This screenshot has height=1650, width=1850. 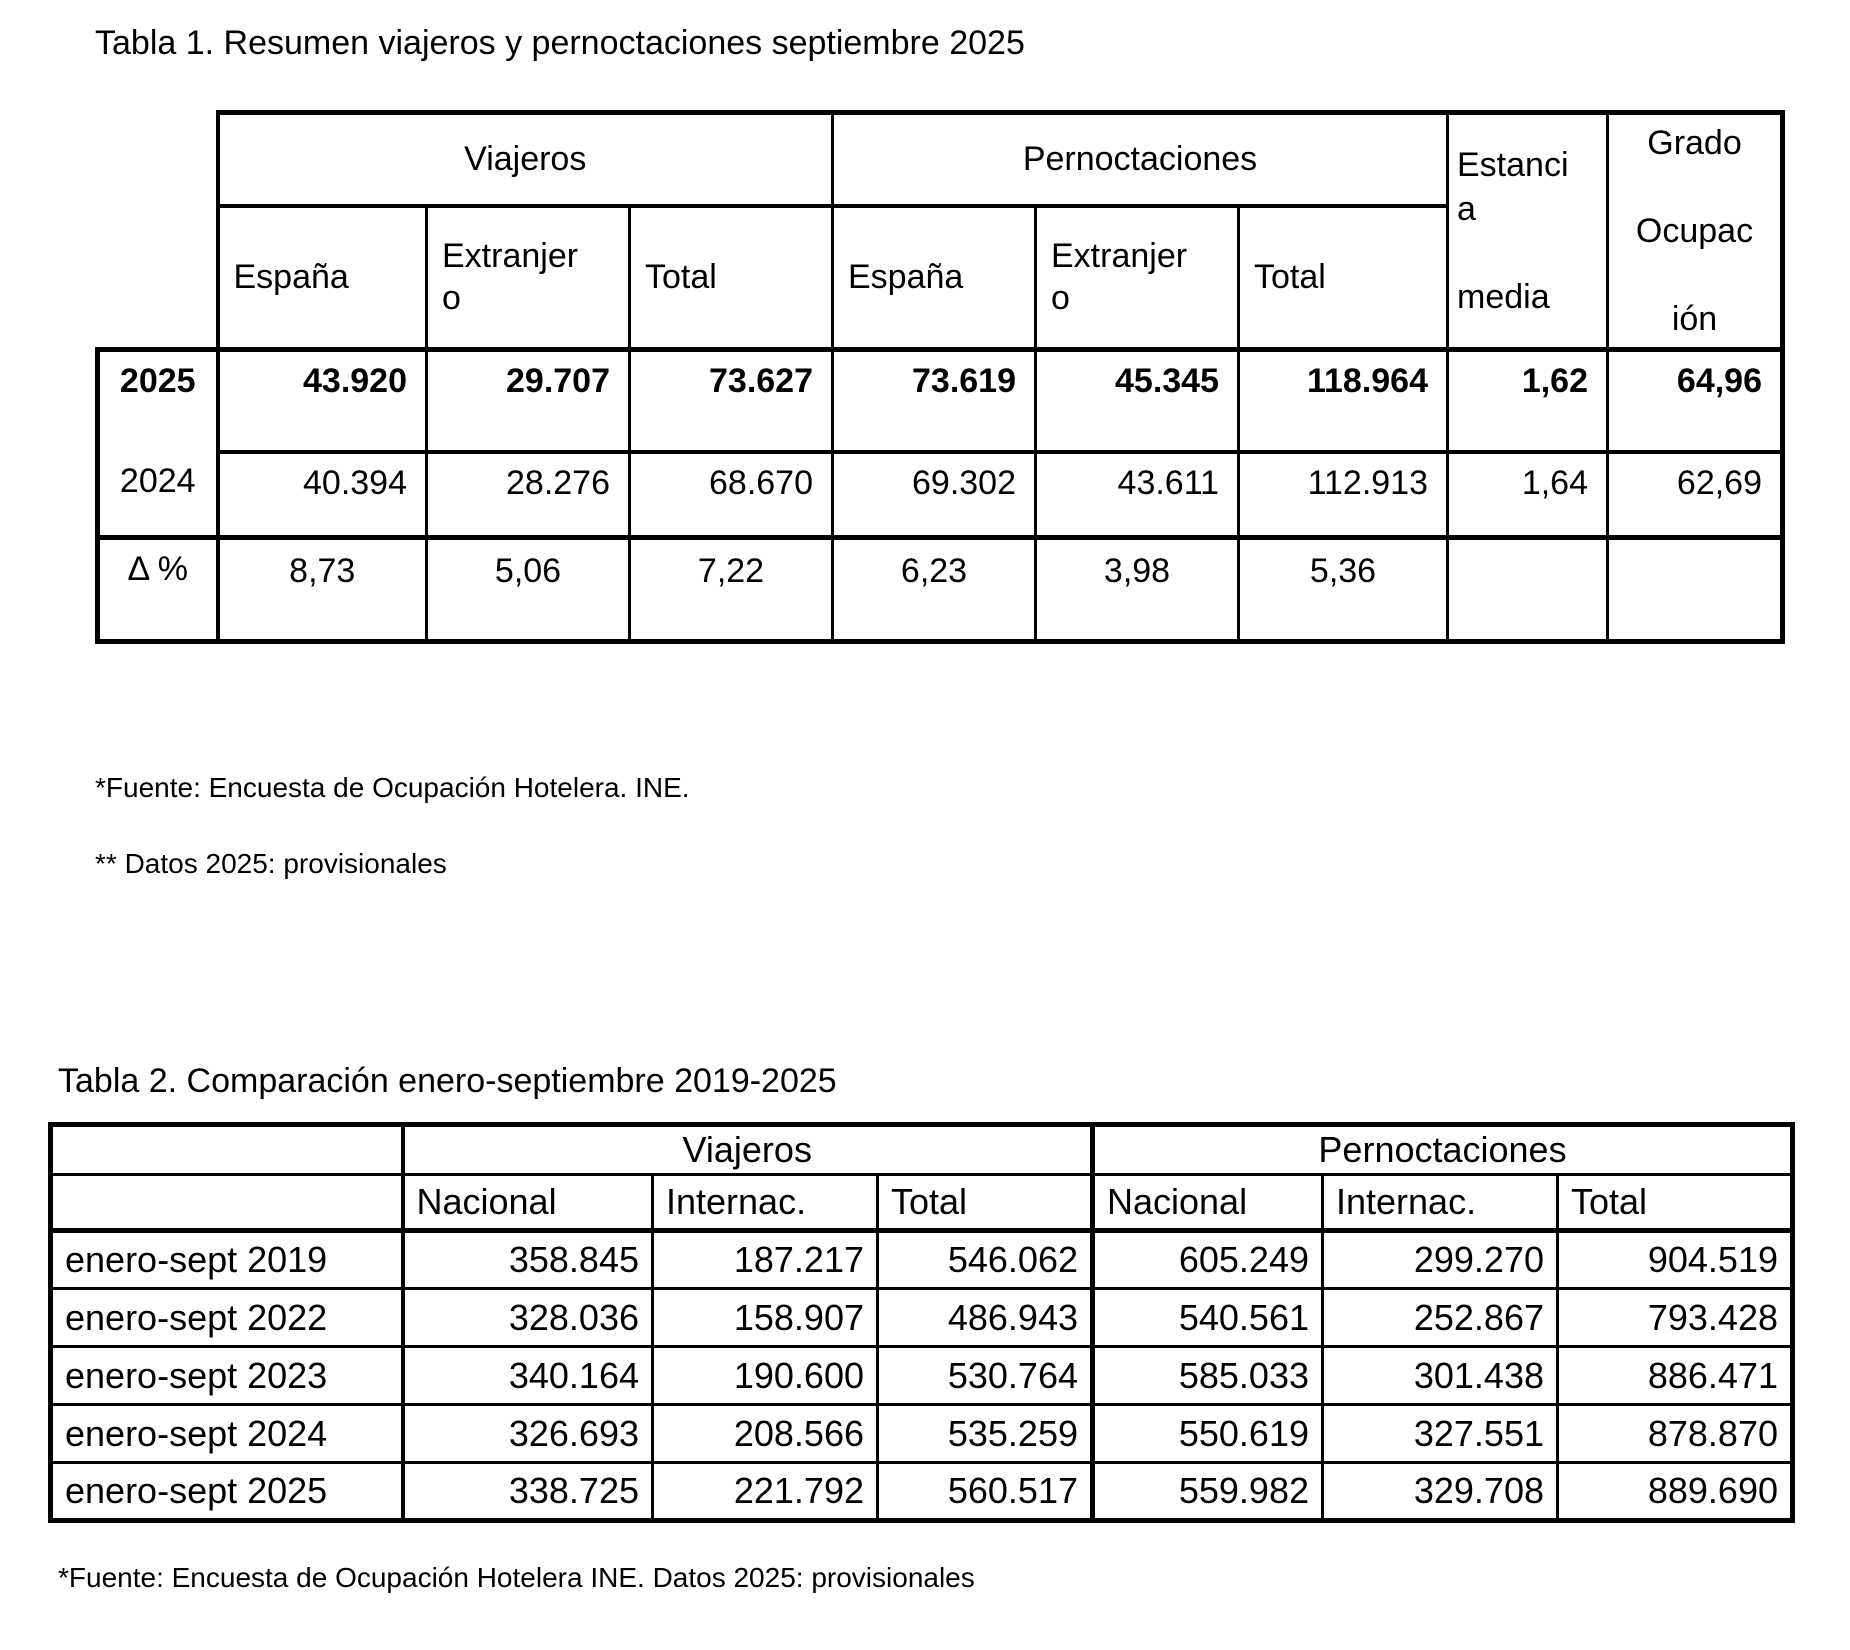 I want to click on table2-group-header-row: Viajeros Pernoctaciones, so click(x=921, y=1149).